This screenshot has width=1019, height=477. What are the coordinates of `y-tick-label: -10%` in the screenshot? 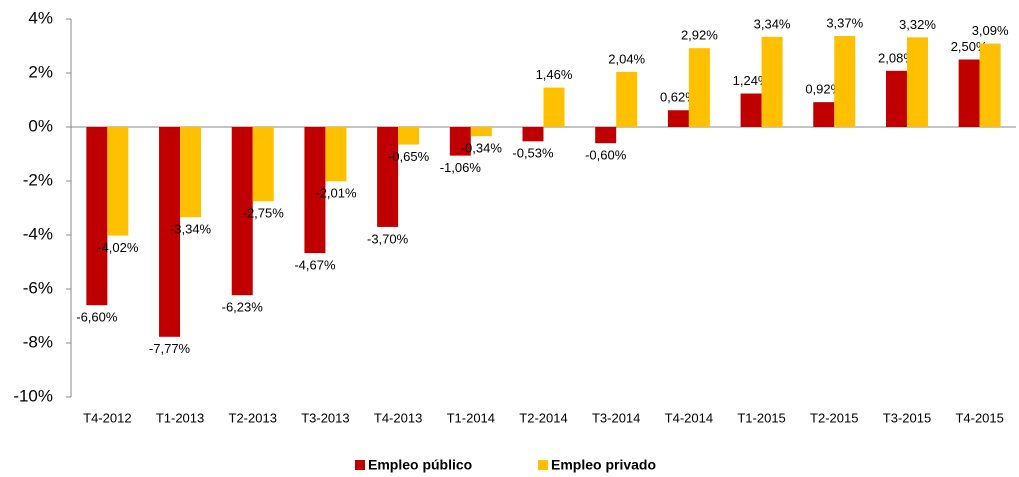 It's located at (33, 395).